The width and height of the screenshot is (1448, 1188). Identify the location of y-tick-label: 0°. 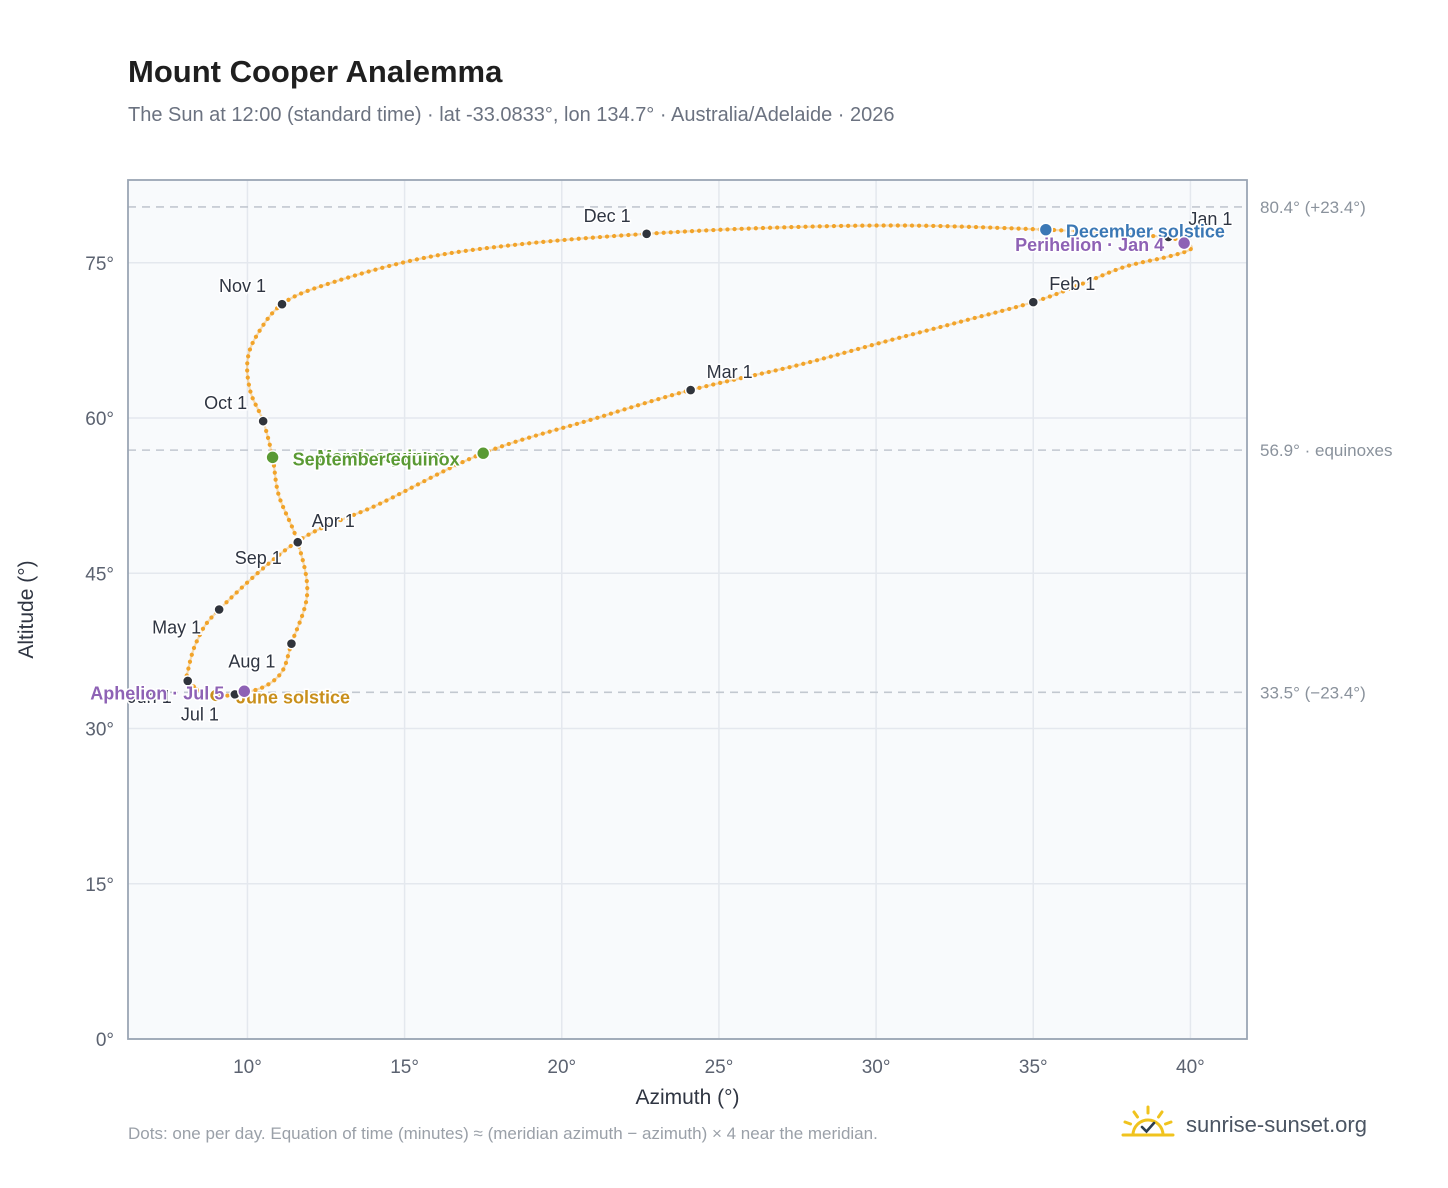
(105, 1040).